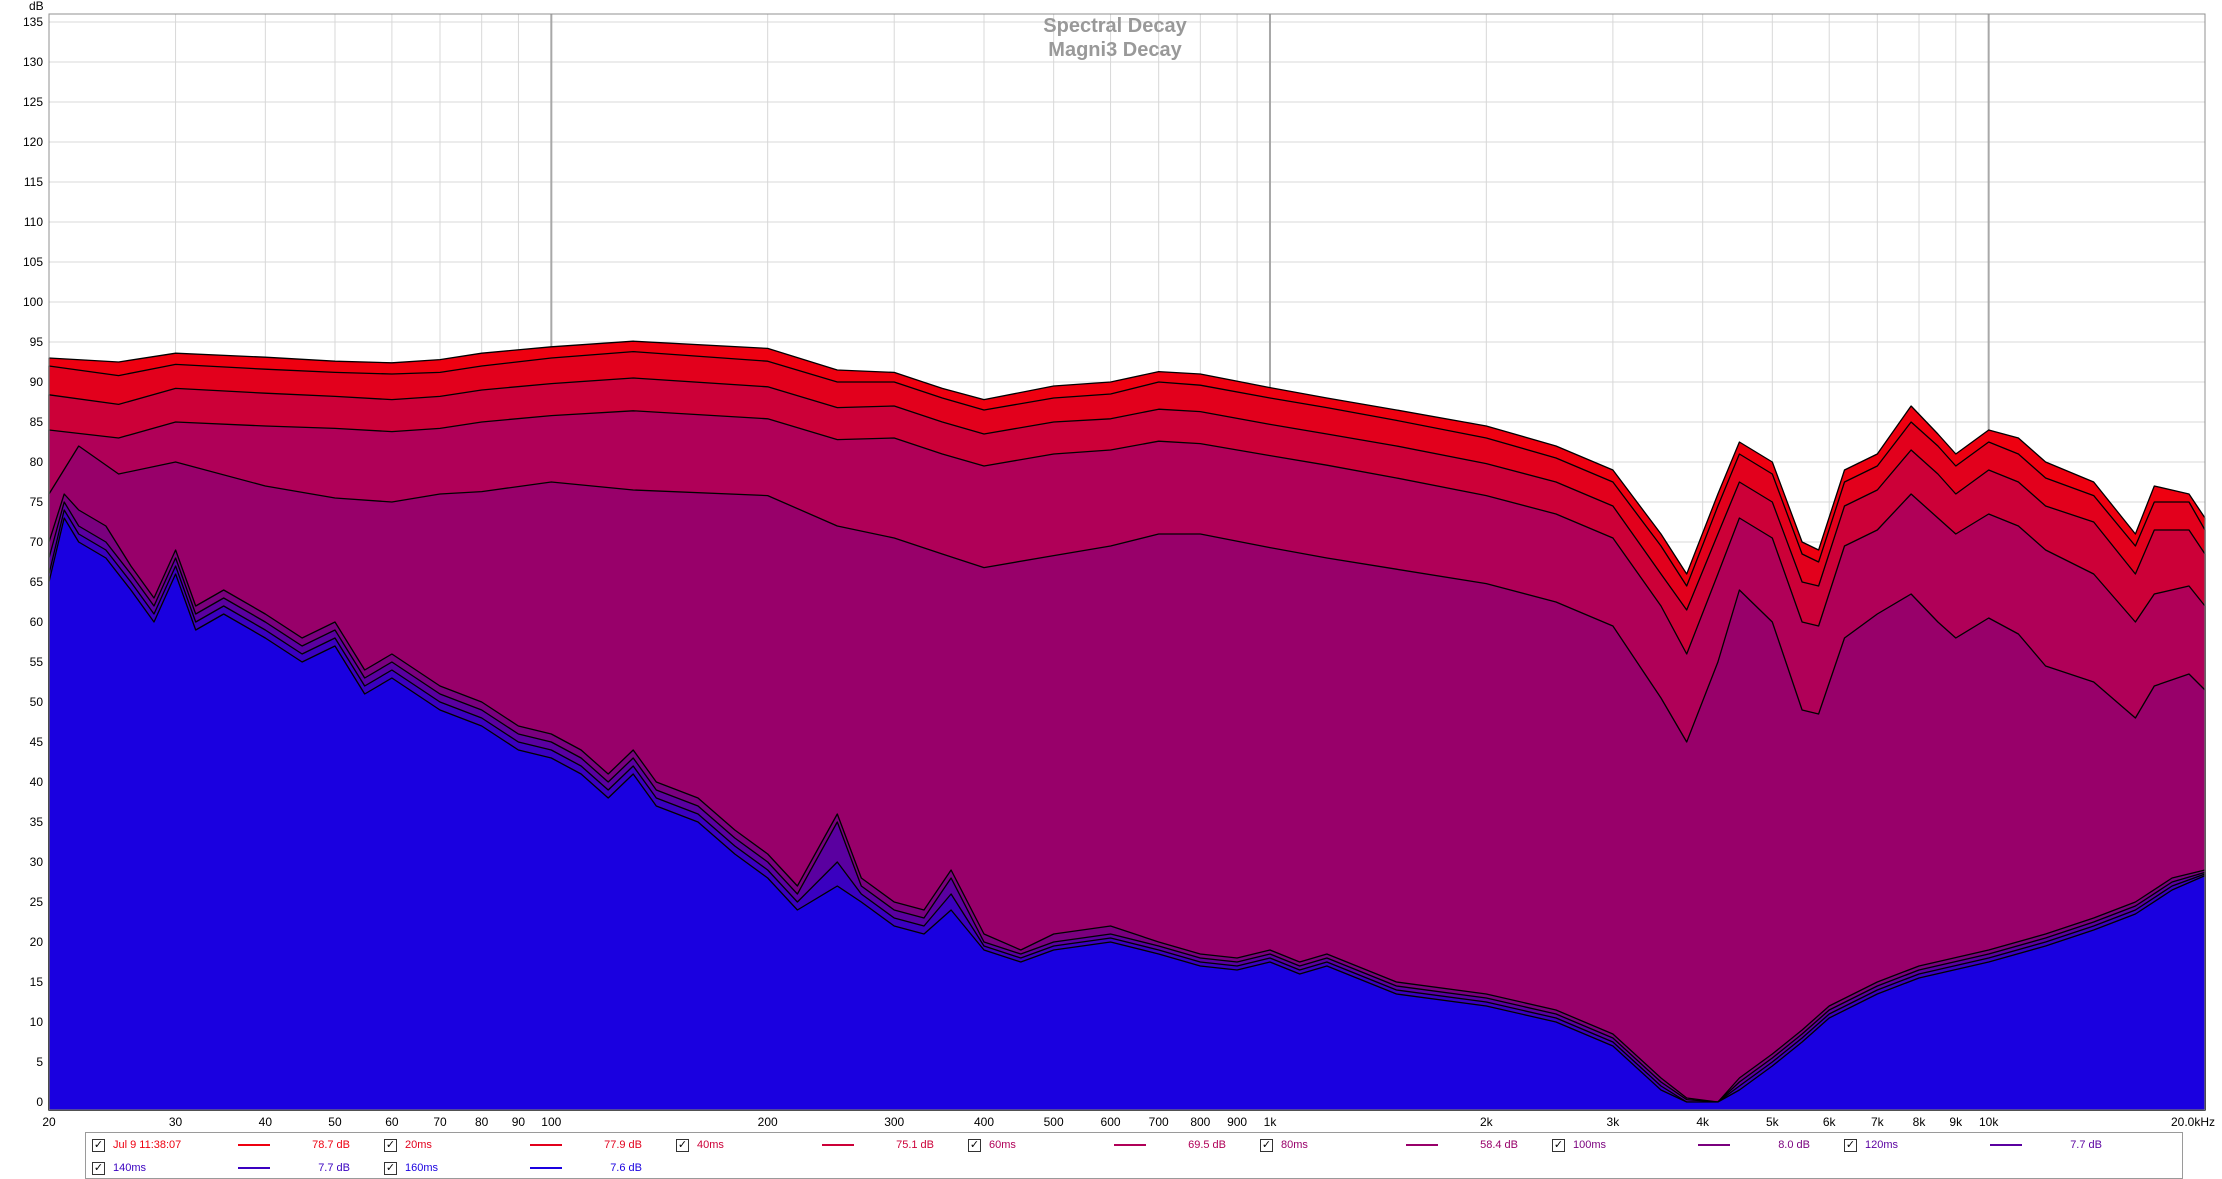 The width and height of the screenshot is (2222, 1179). Describe the element at coordinates (37, 462) in the screenshot. I see `y-tick-label: 80` at that location.